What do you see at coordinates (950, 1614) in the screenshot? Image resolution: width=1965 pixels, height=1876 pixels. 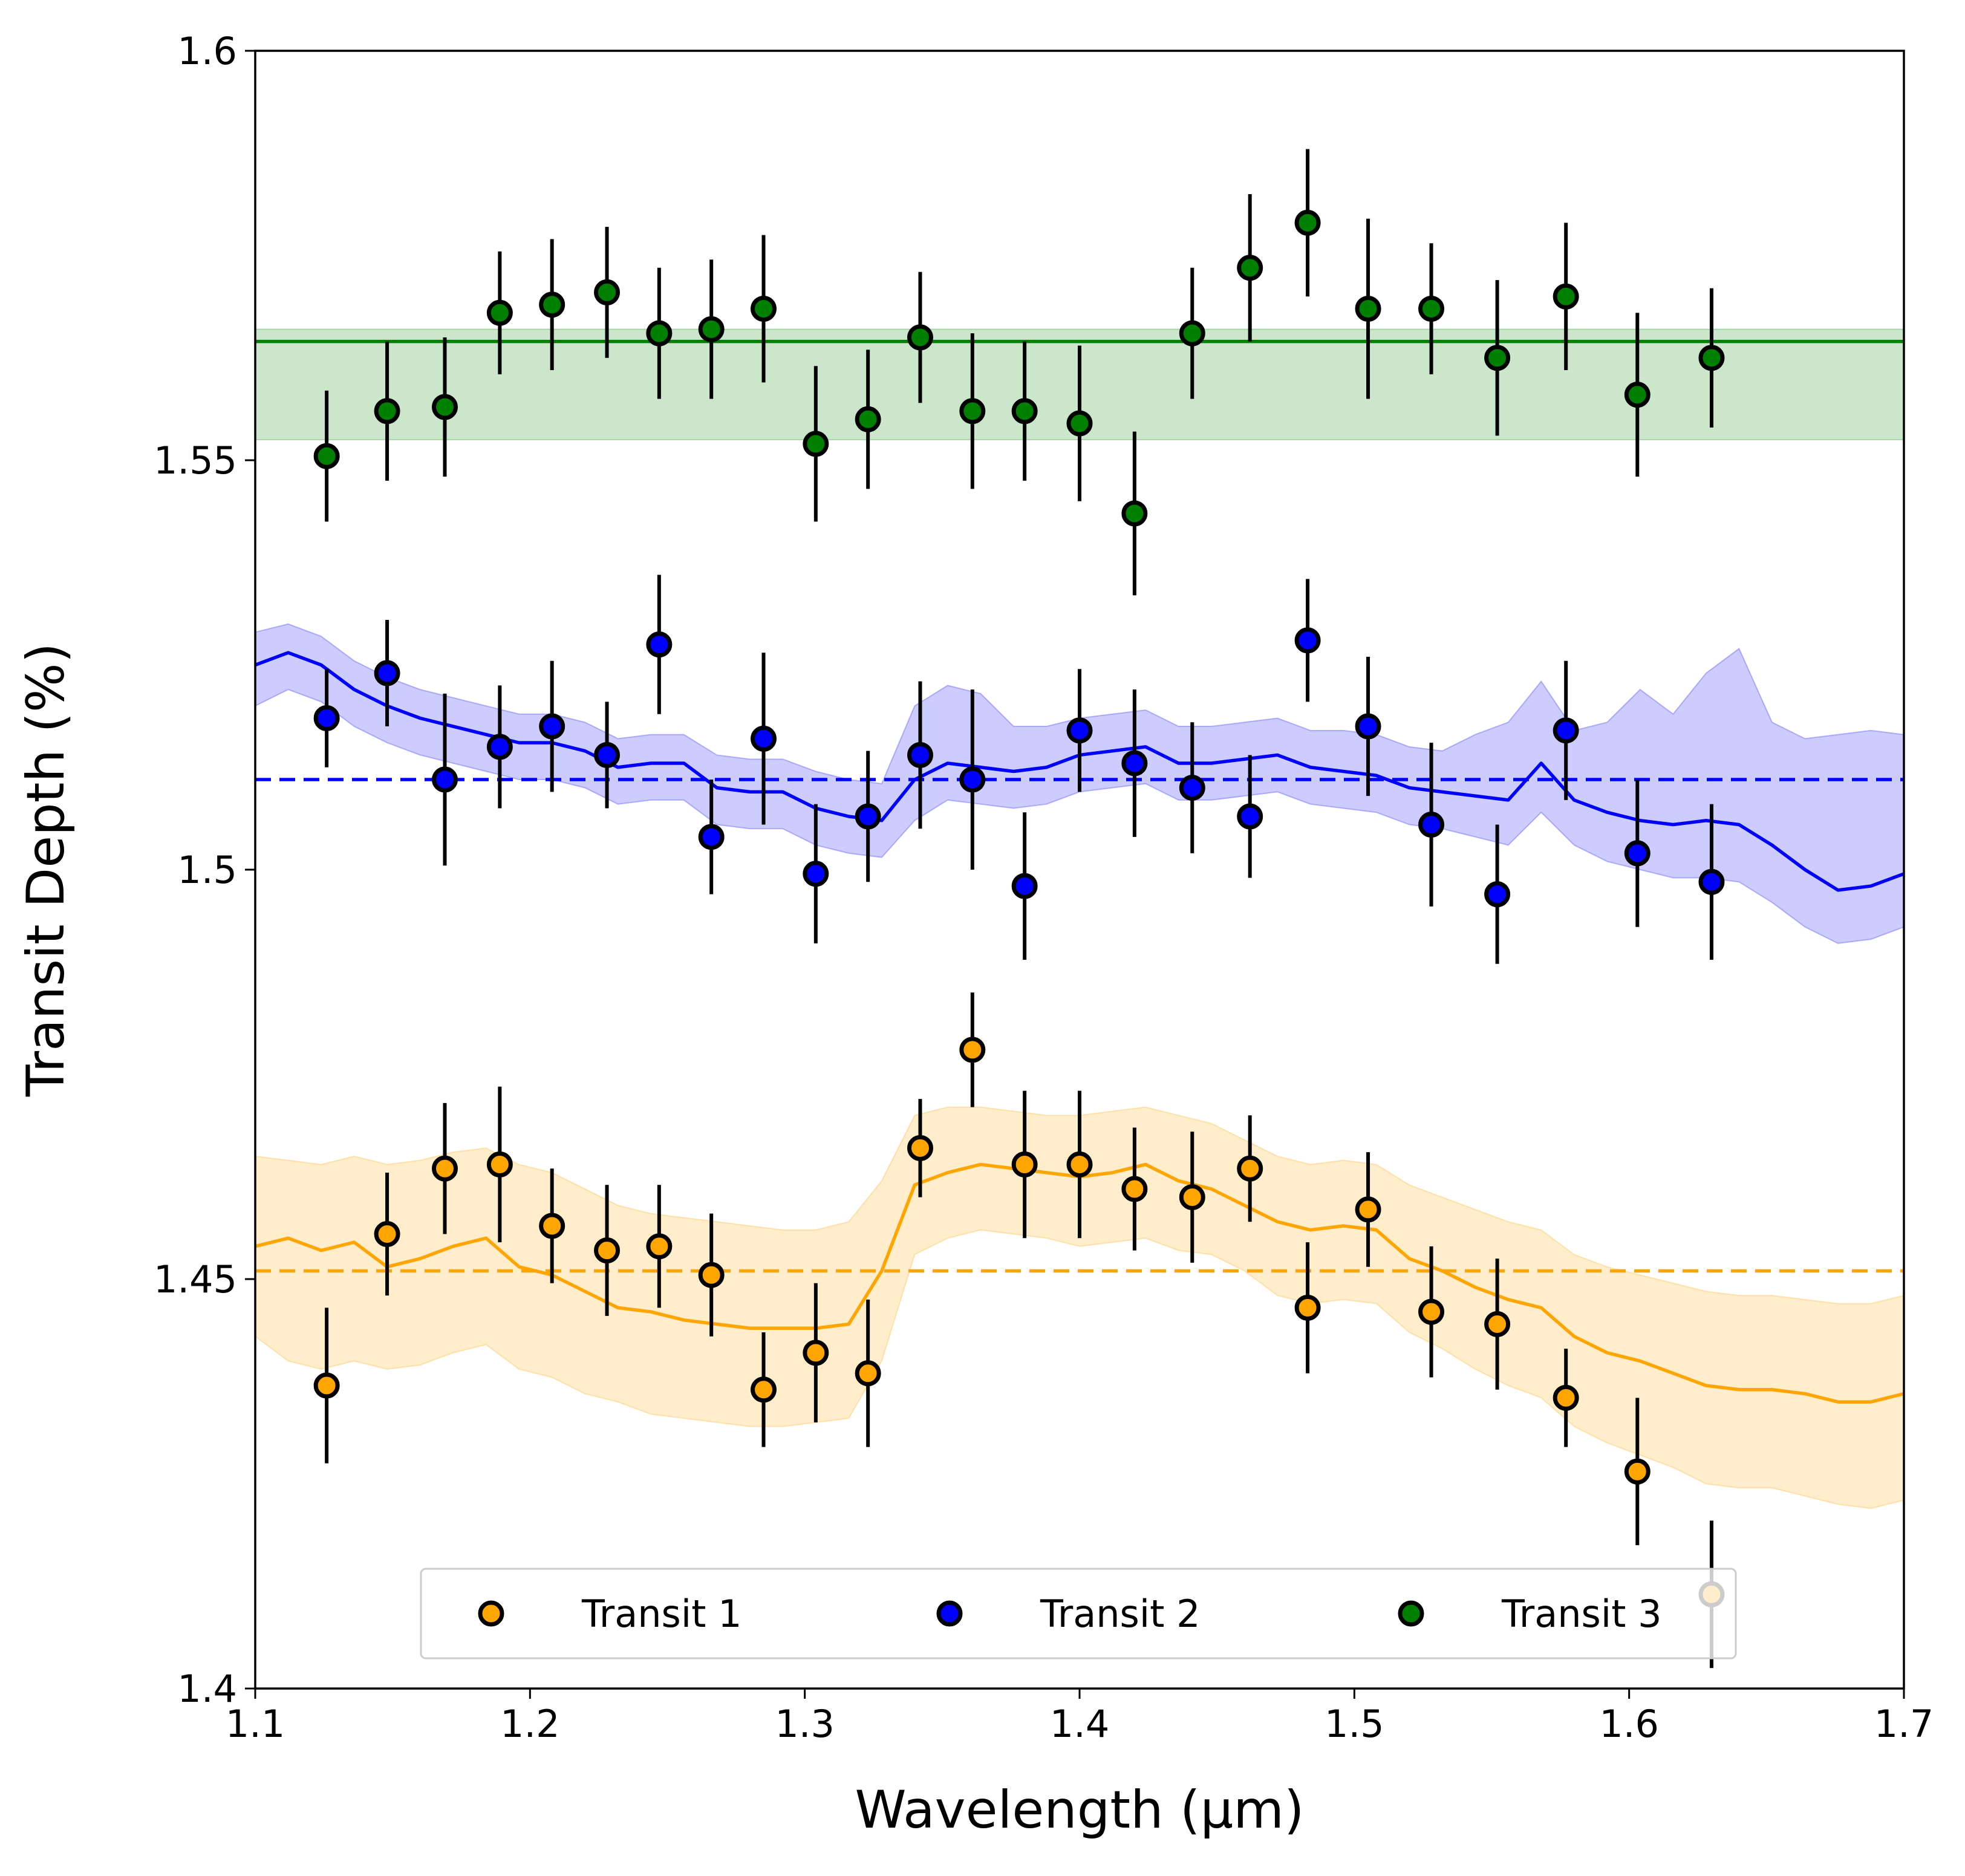 I see `transit-2-legend-marker` at bounding box center [950, 1614].